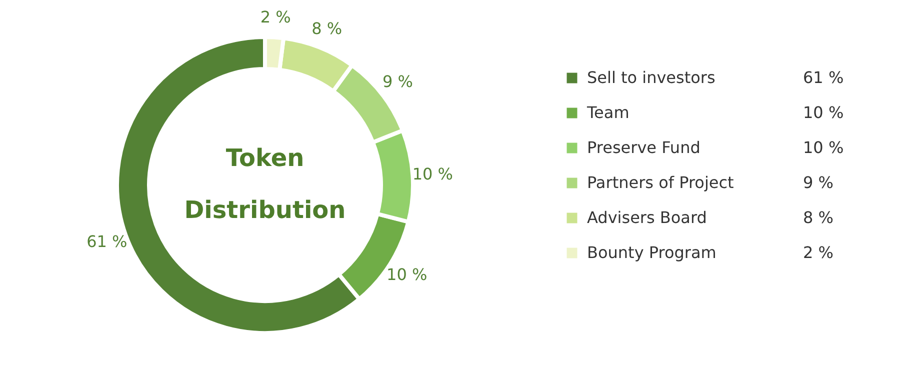  Describe the element at coordinates (608, 112) in the screenshot. I see `legend-label: Team` at that location.